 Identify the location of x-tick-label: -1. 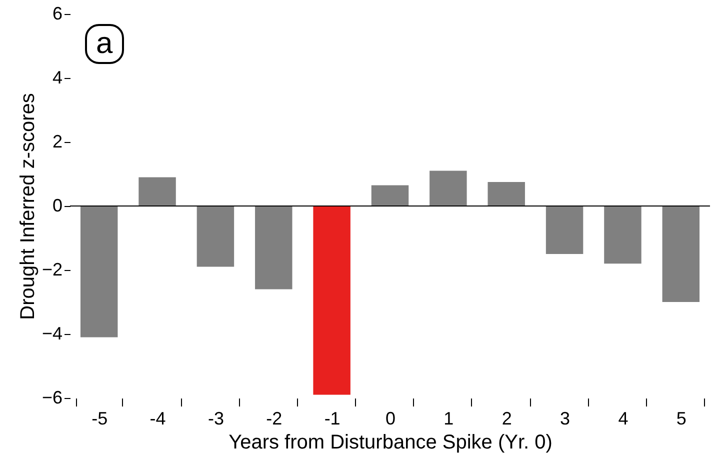
(332, 418).